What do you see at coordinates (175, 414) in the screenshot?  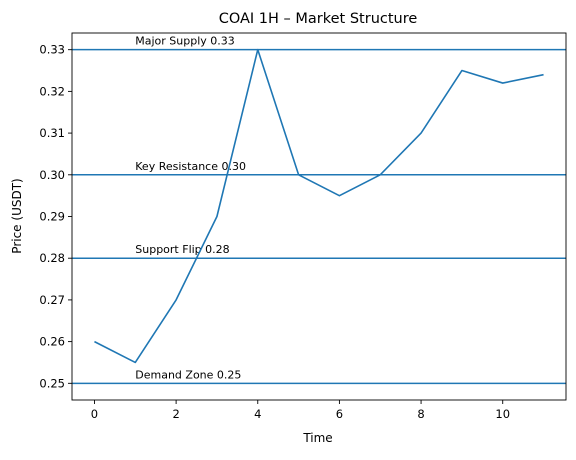 I see `x-tick-label: 2` at bounding box center [175, 414].